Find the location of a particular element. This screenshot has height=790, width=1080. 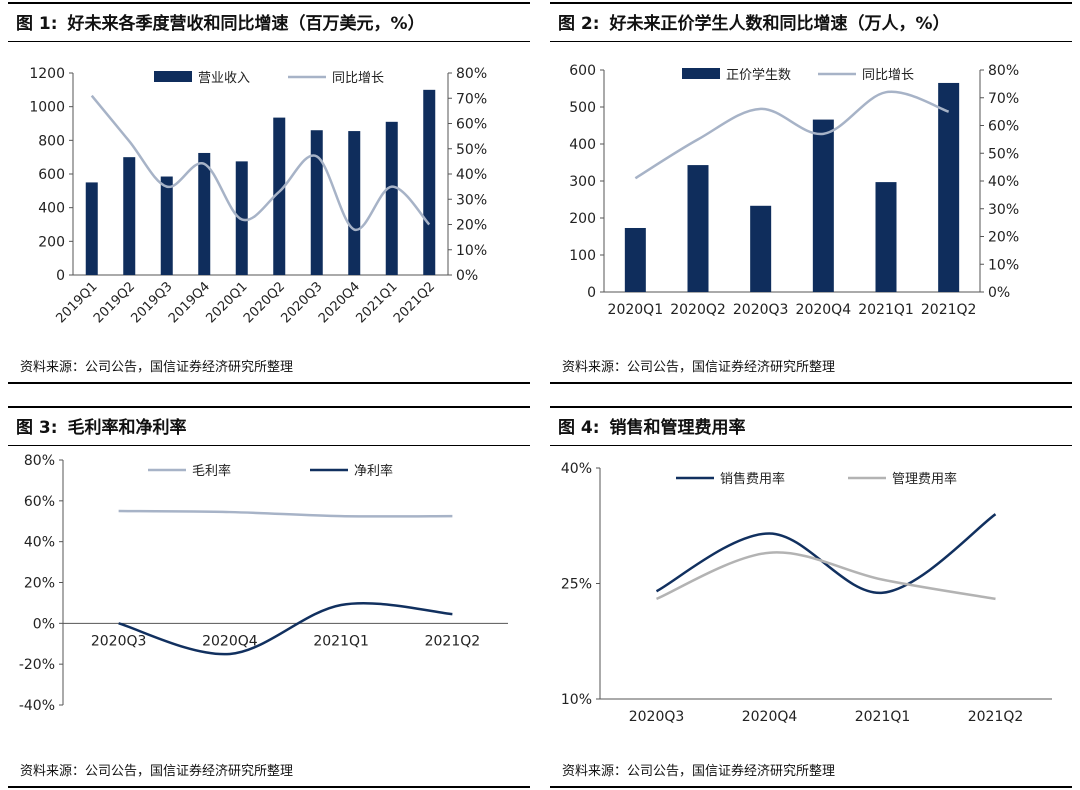

chart-title-4: 图 4: 销售和管理费用率 is located at coordinates (811, 426).